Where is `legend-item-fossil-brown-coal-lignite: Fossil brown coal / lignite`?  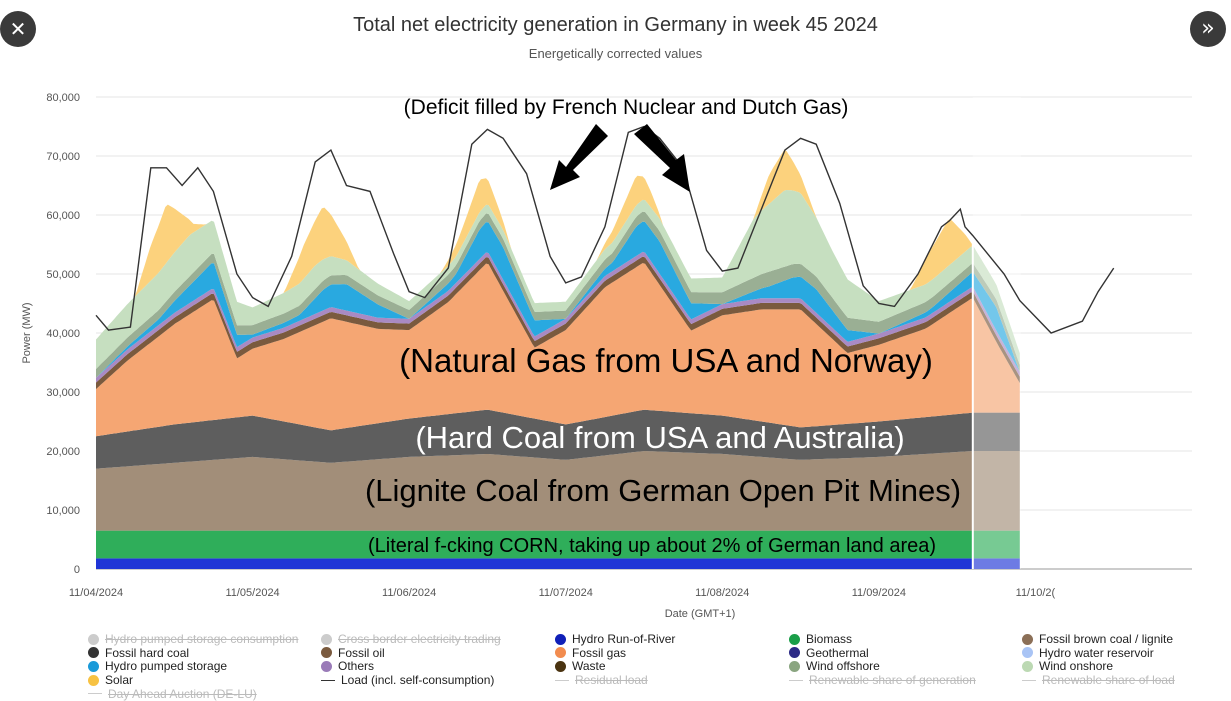 legend-item-fossil-brown-coal-lignite: Fossil brown coal / lignite is located at coordinates (1097, 639).